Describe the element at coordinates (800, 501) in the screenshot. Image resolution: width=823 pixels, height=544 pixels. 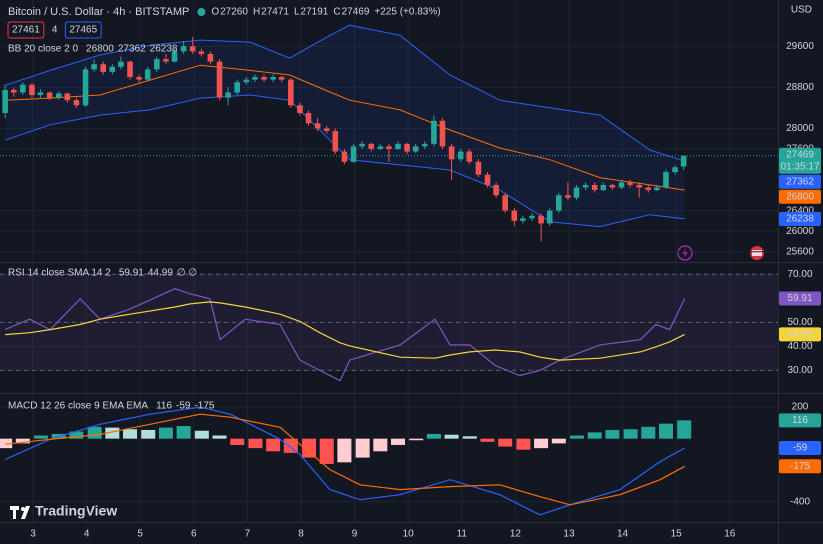
I see `y-tick-label: -400` at that location.